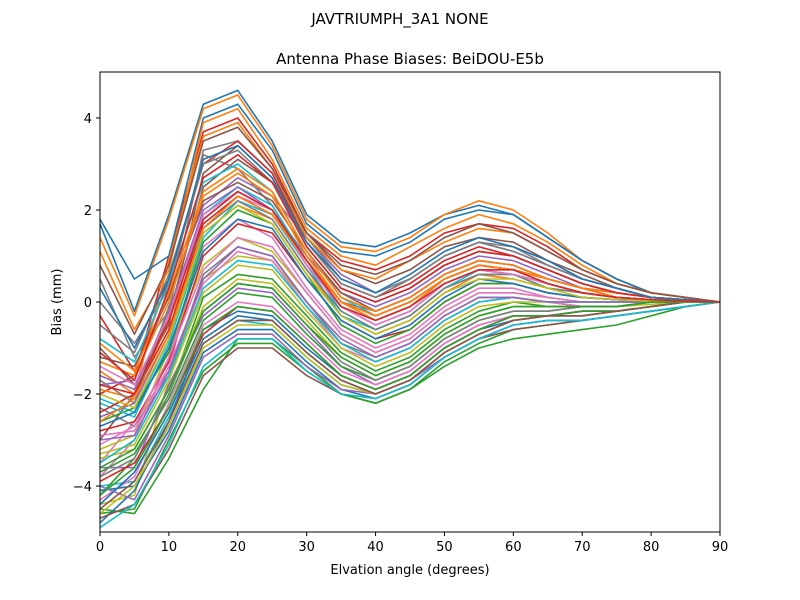  I want to click on y-axis: −4 −2 0 2 4, so click(86, 303).